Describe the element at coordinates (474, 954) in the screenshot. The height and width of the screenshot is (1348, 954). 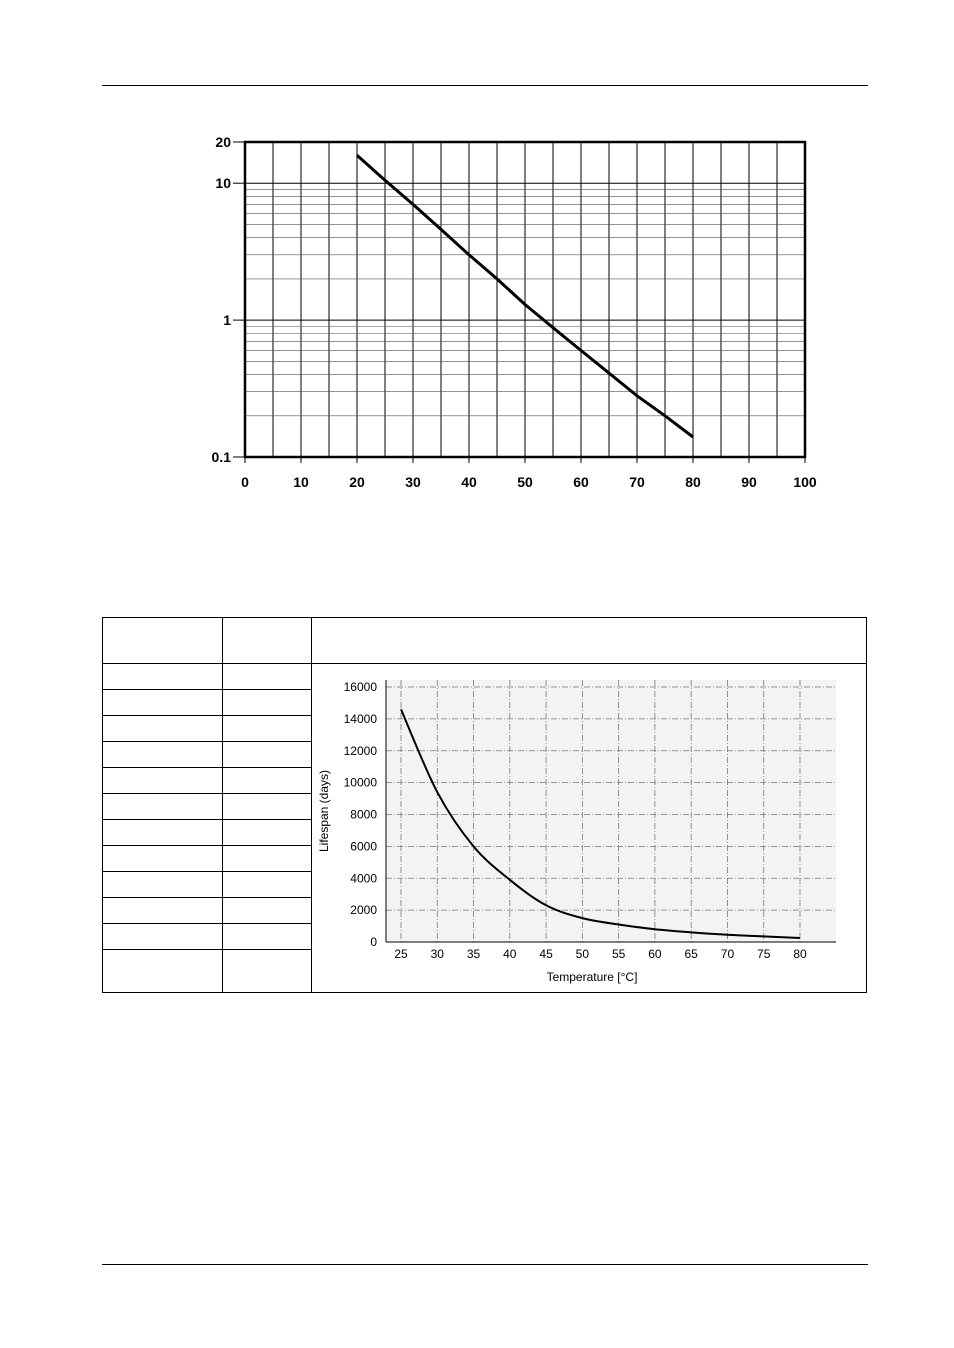
I see `x-tick-label: 35` at that location.